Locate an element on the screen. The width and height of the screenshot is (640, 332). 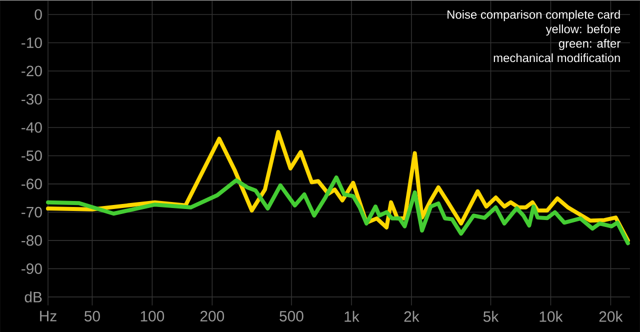
annotation: mechanical modification is located at coordinates (557, 57).